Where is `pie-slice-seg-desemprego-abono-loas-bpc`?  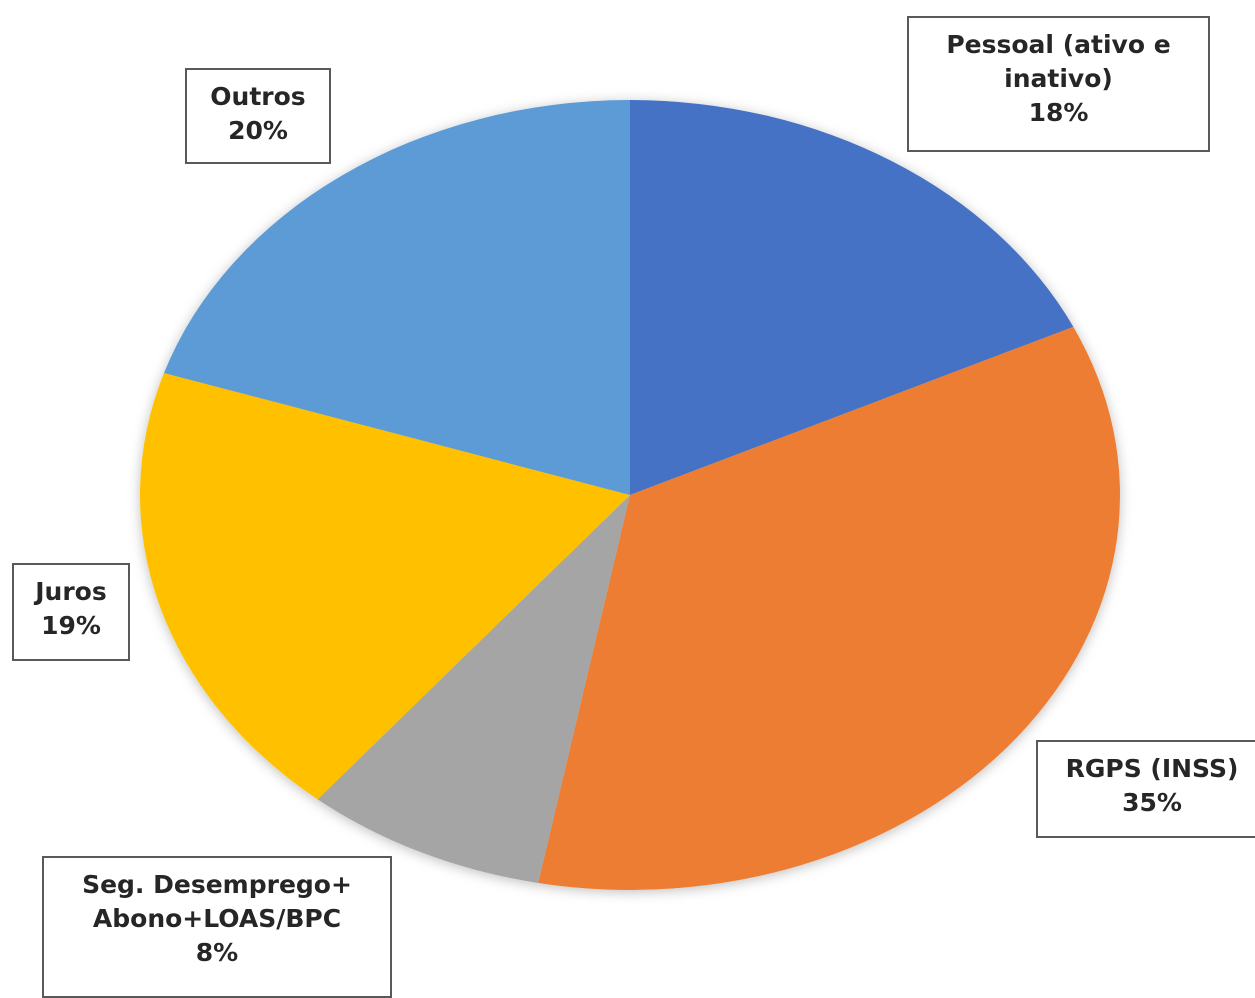 pie-slice-seg-desemprego-abono-loas-bpc is located at coordinates (473, 689).